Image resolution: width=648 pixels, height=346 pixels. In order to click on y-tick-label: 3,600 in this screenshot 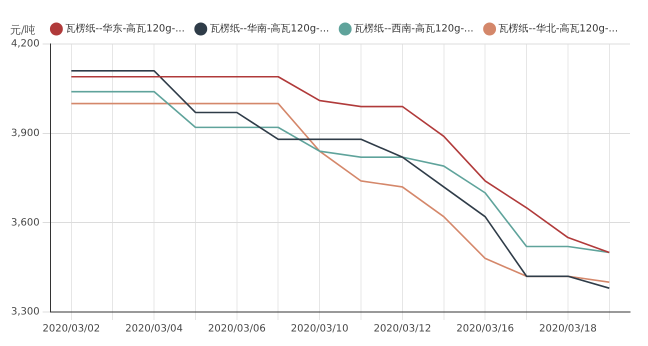, I will do `click(25, 222)`.